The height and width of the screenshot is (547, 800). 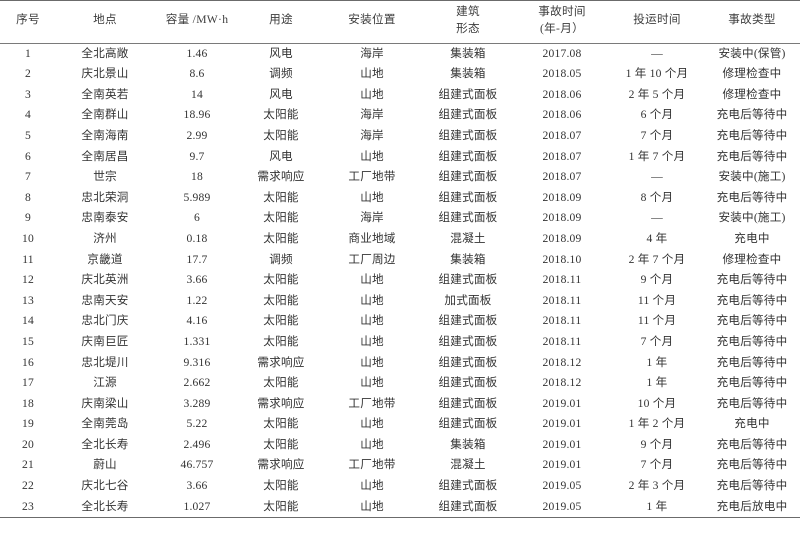 I want to click on cell-oper_time: 7 个月, so click(x=657, y=465).